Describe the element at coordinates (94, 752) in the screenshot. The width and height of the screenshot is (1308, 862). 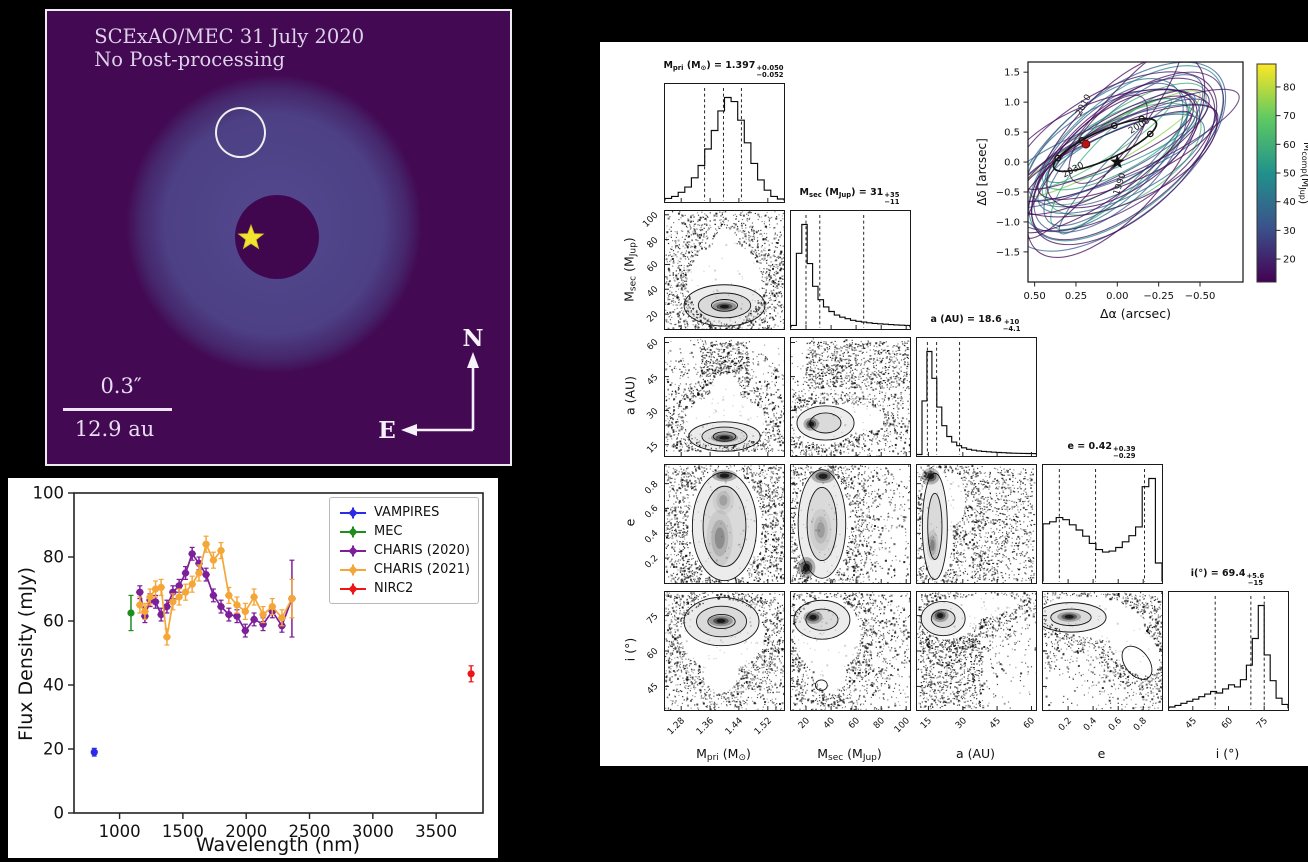
I see `series-VAMPIRES` at that location.